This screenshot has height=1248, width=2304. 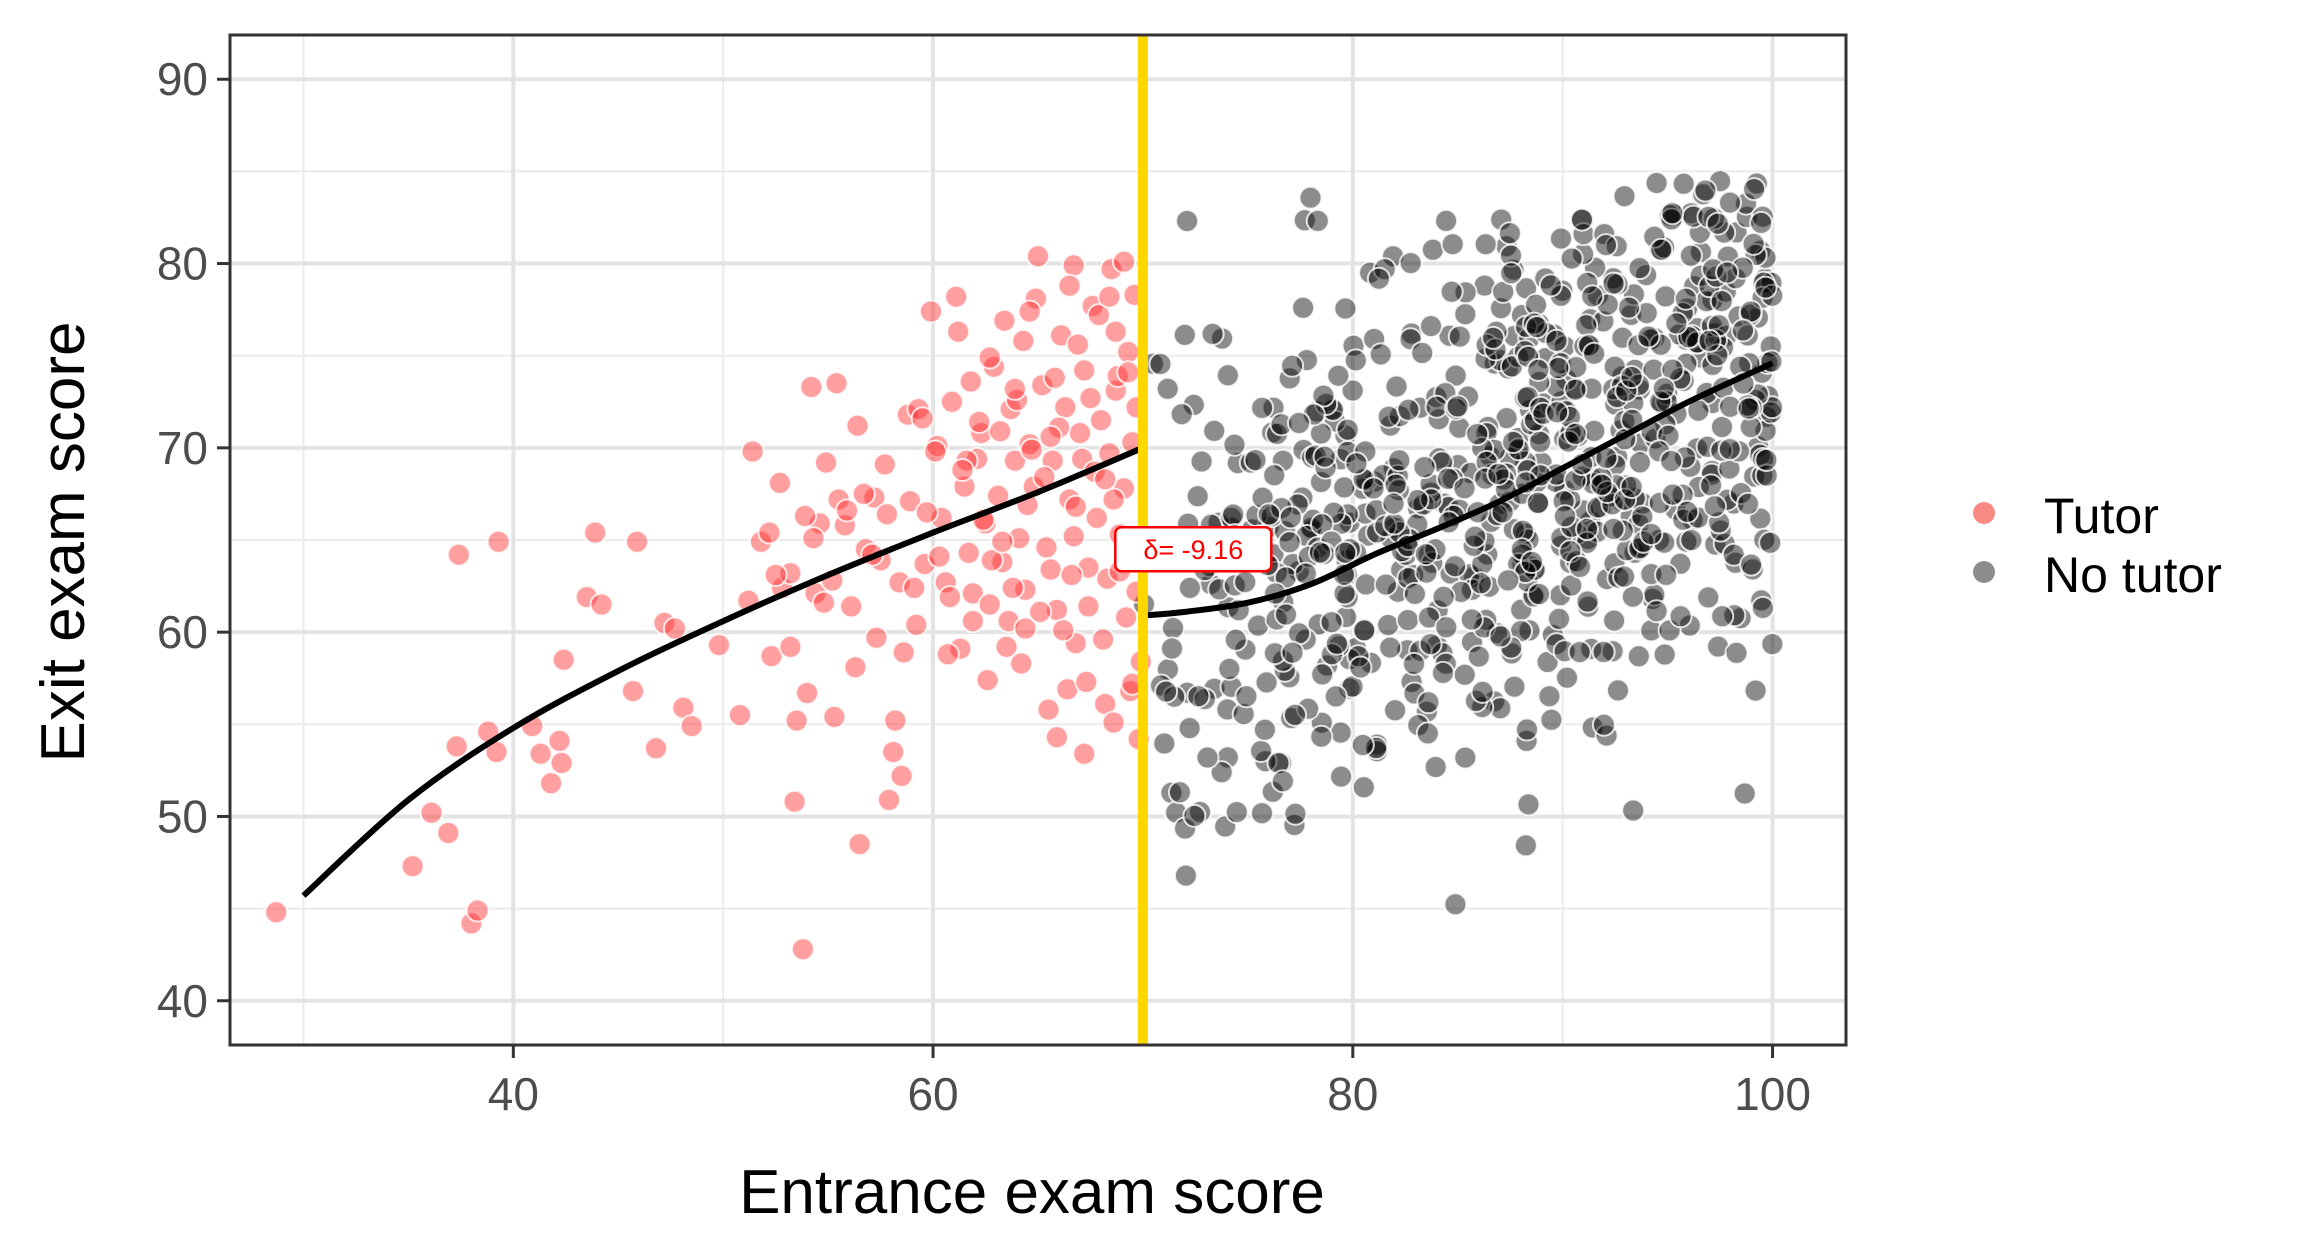 I want to click on legend-item-no-tutor: No tutor, so click(x=2097, y=575).